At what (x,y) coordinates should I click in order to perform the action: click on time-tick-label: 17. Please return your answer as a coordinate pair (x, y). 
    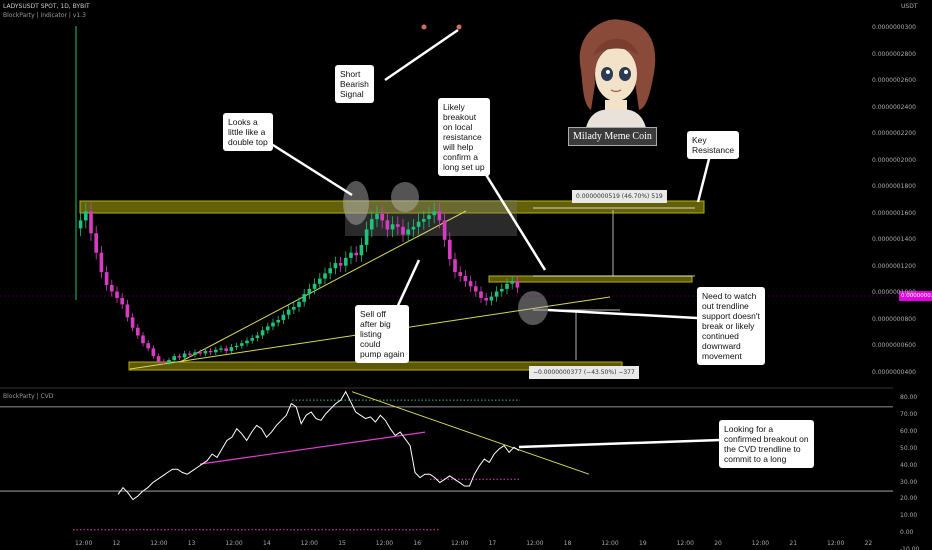
    Looking at the image, I should click on (492, 543).